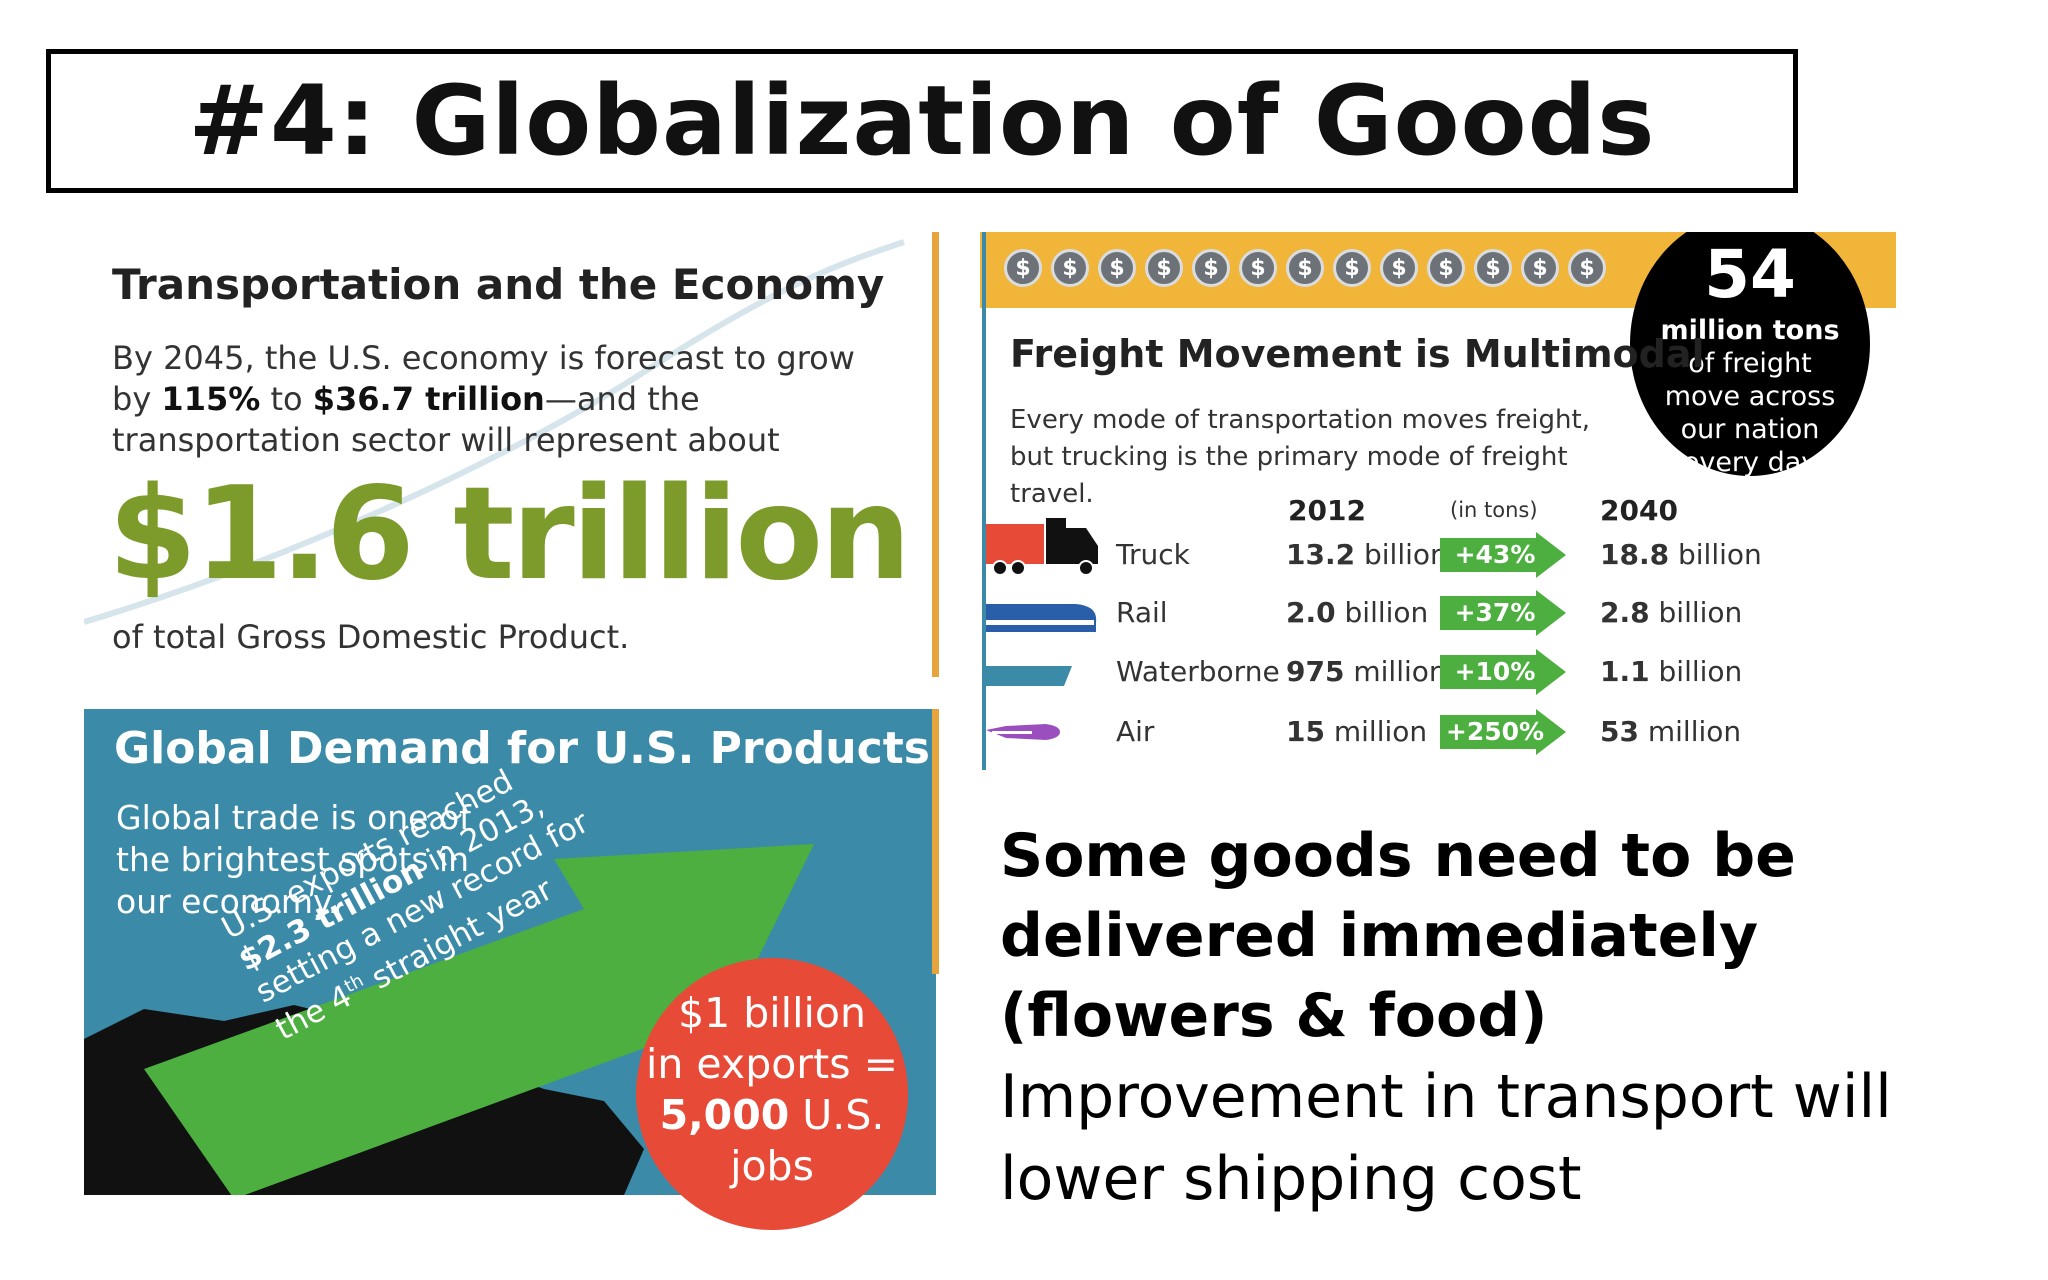  What do you see at coordinates (1671, 731) in the screenshot?
I see `row-air-2040: 53 million` at bounding box center [1671, 731].